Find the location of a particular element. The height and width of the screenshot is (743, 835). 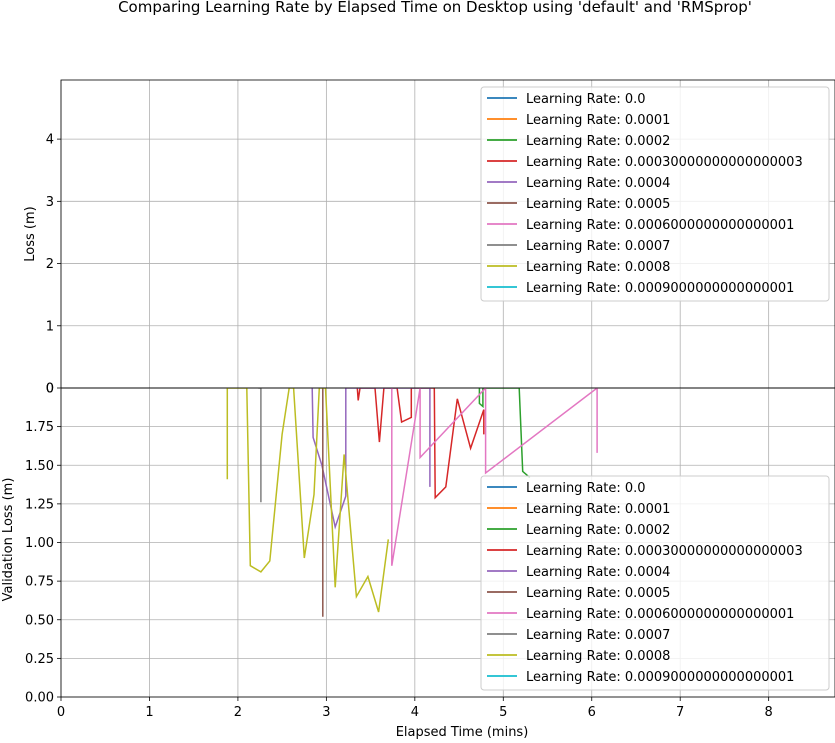

x-axis-label: Elapsed Time (mins) is located at coordinates (462, 732).